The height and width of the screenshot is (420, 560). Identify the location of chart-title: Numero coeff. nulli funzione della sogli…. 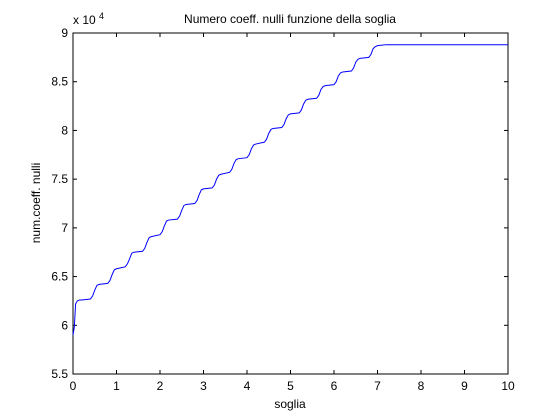
(290, 19).